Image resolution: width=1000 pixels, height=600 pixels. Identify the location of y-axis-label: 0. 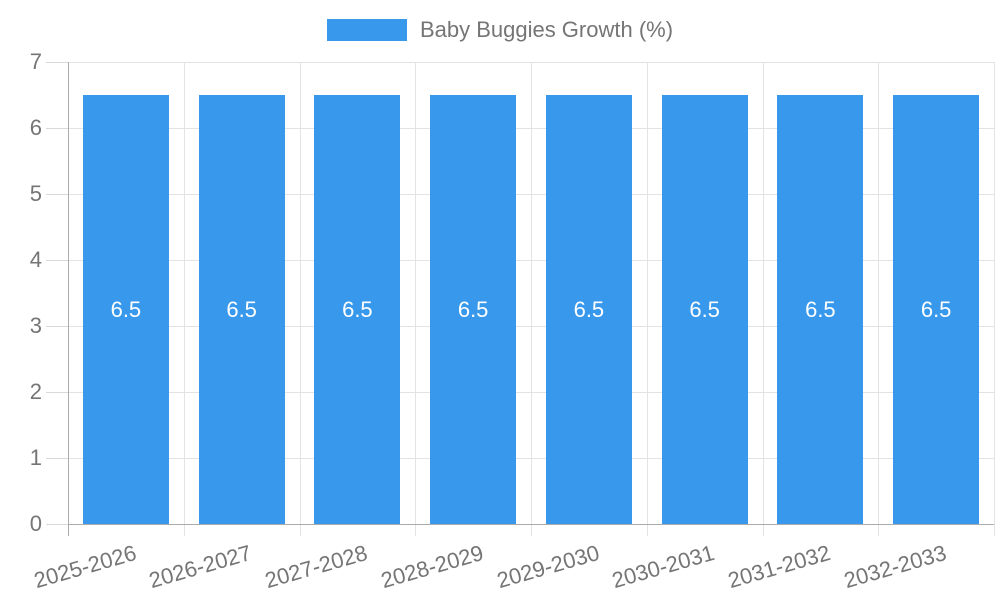
(35, 523).